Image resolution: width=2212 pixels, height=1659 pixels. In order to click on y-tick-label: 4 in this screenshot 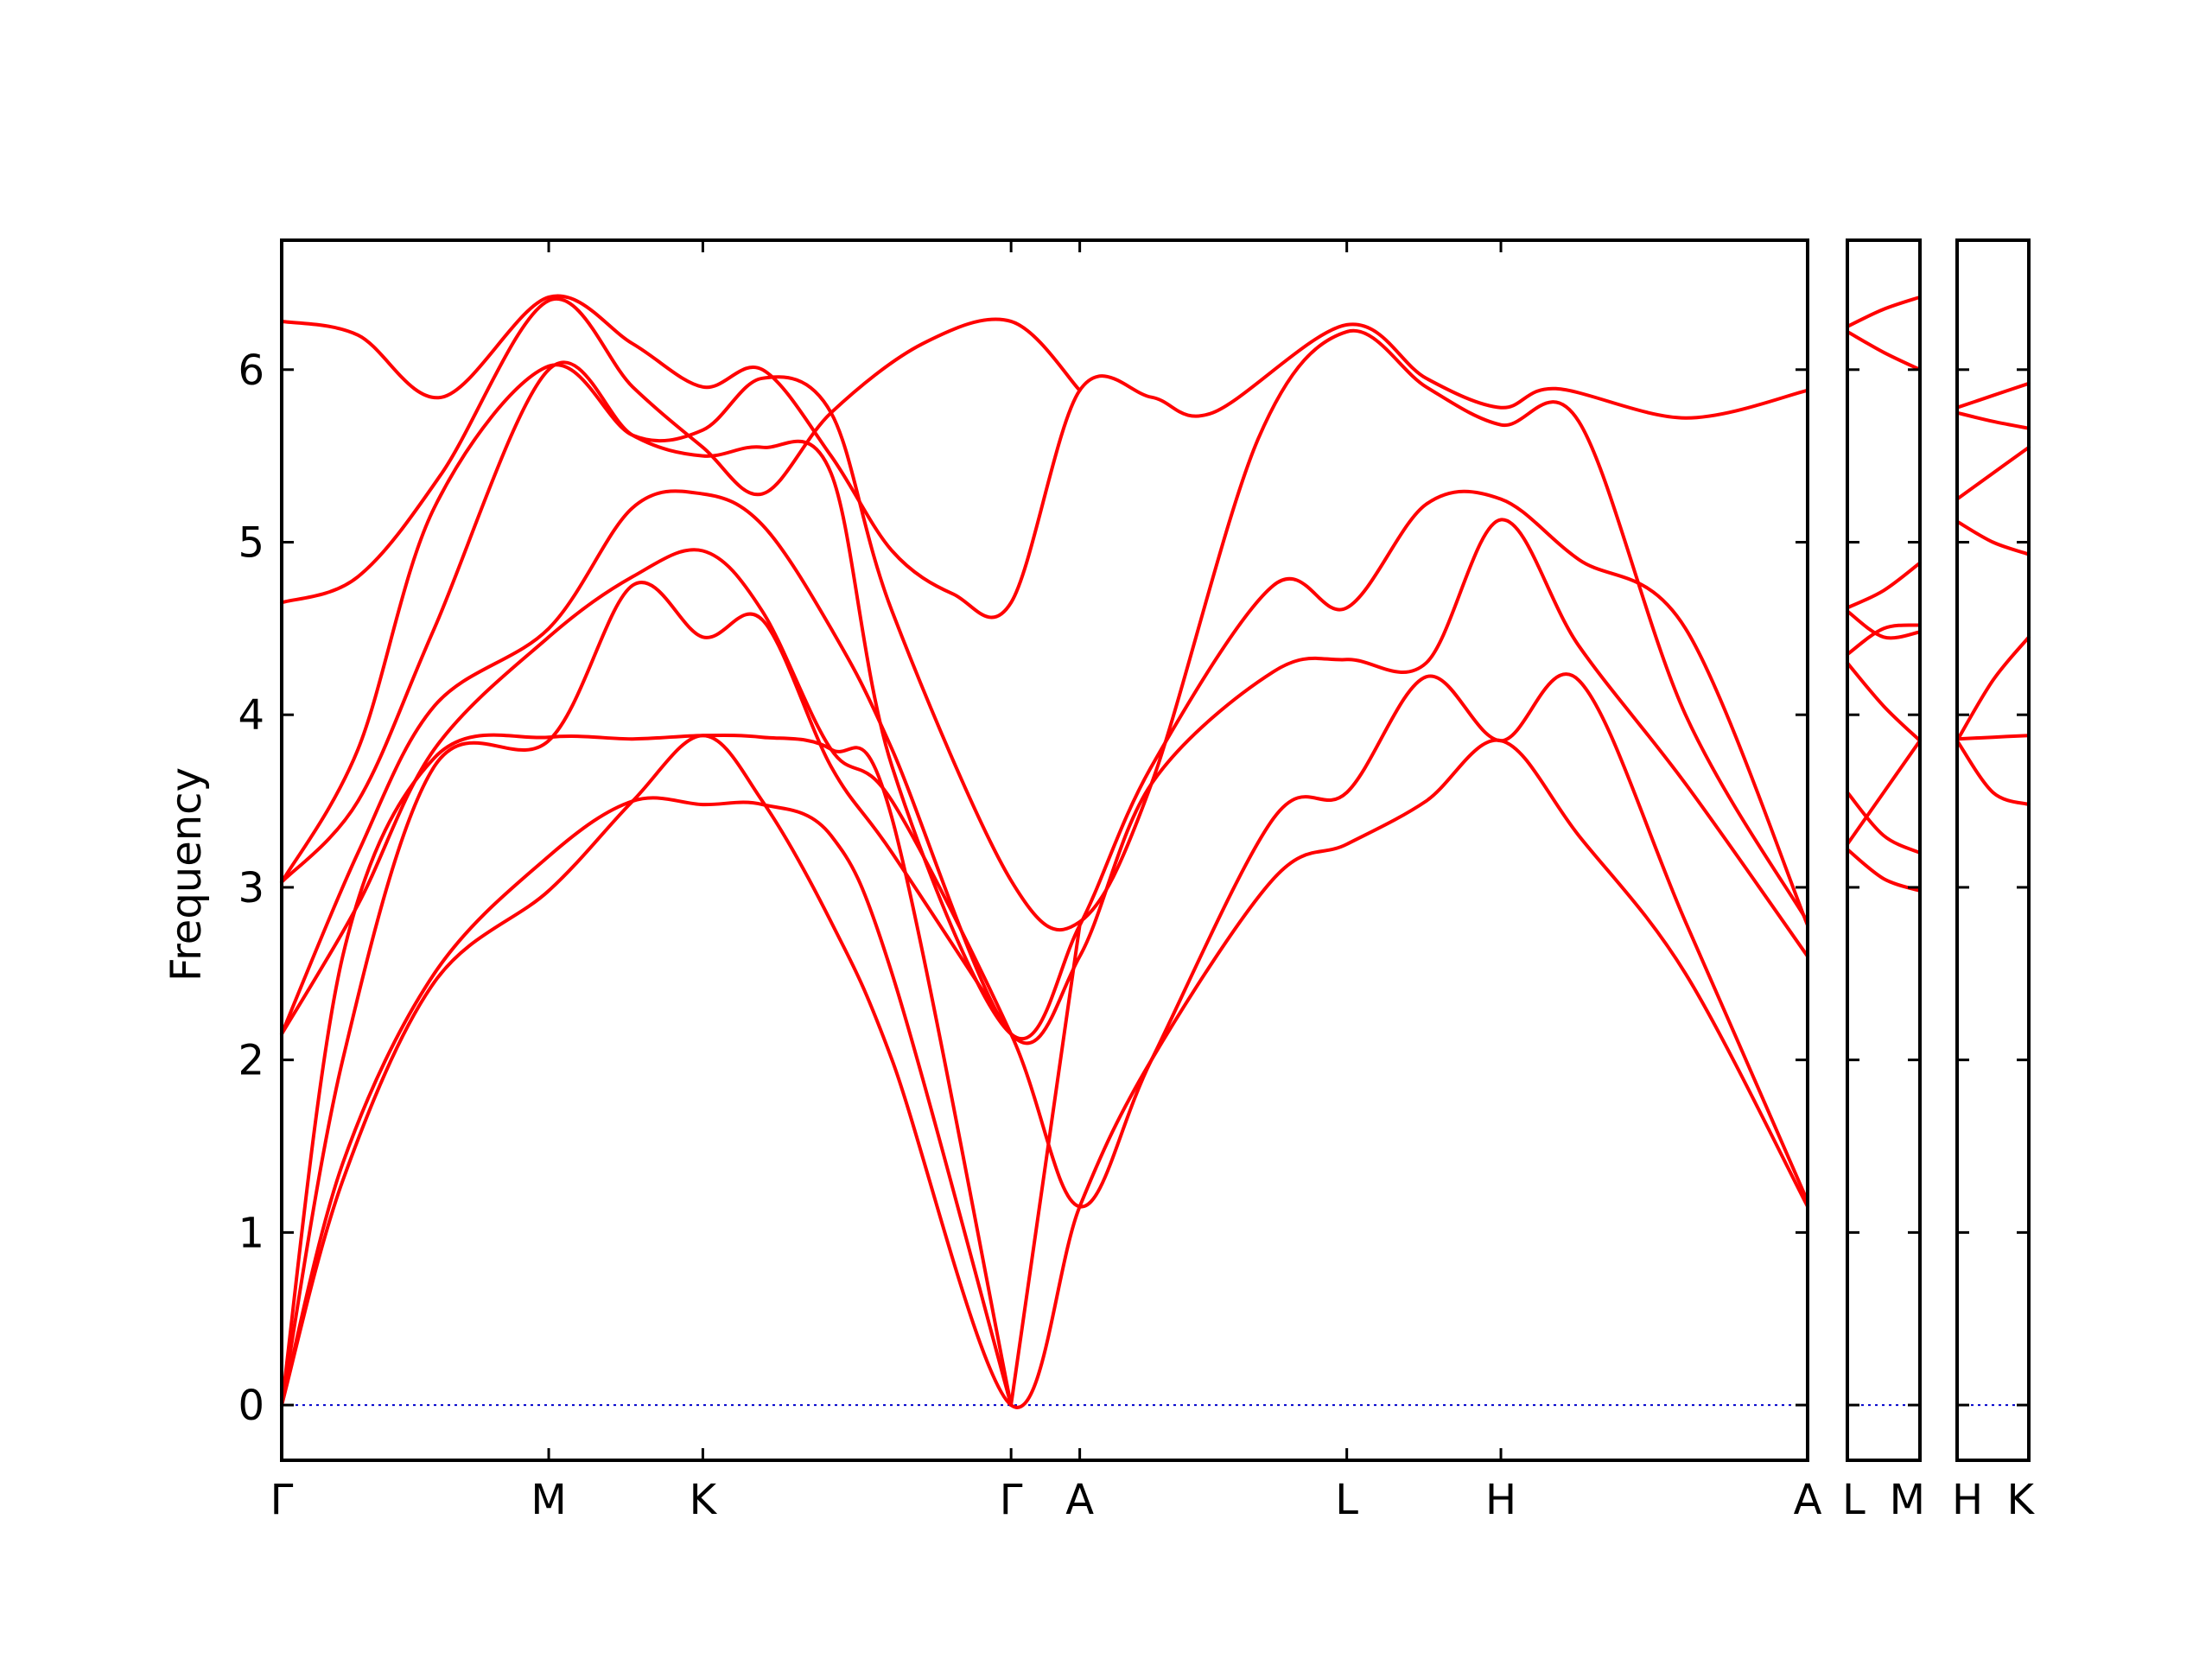, I will do `click(251, 715)`.